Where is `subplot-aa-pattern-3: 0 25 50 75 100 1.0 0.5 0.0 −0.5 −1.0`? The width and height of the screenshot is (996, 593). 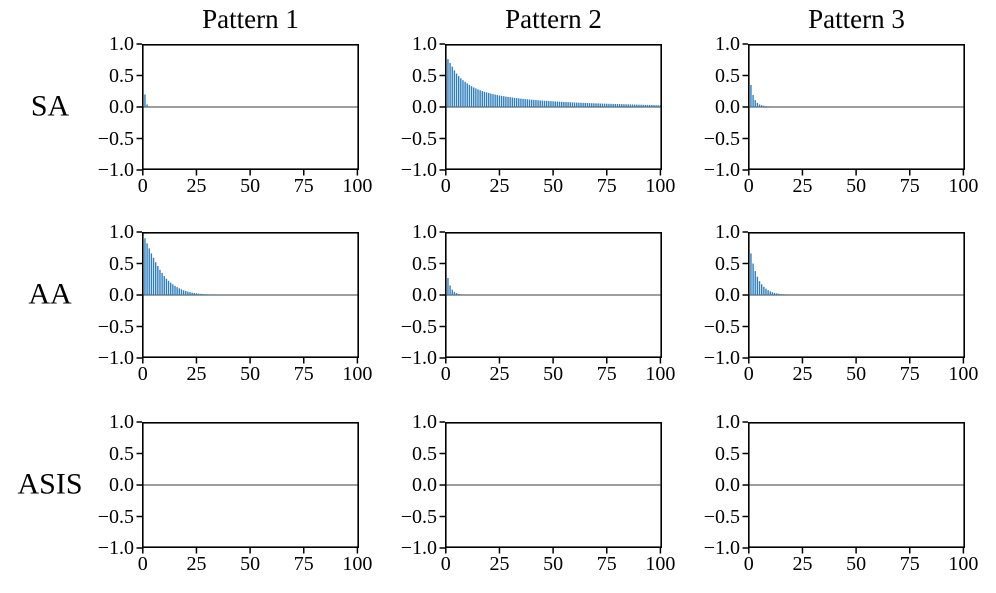
subplot-aa-pattern-3: 0 25 50 75 100 1.0 0.5 0.0 −0.5 −1.0 is located at coordinates (841, 303).